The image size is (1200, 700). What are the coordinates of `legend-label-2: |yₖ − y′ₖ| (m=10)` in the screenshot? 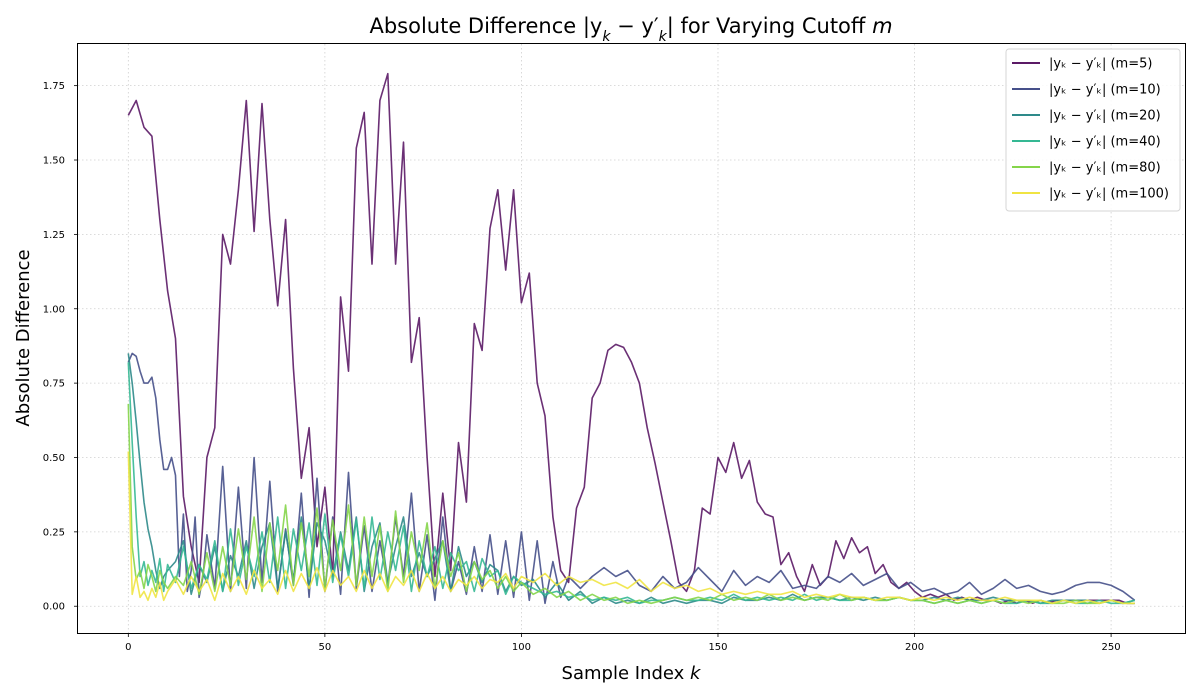 It's located at (1105, 90).